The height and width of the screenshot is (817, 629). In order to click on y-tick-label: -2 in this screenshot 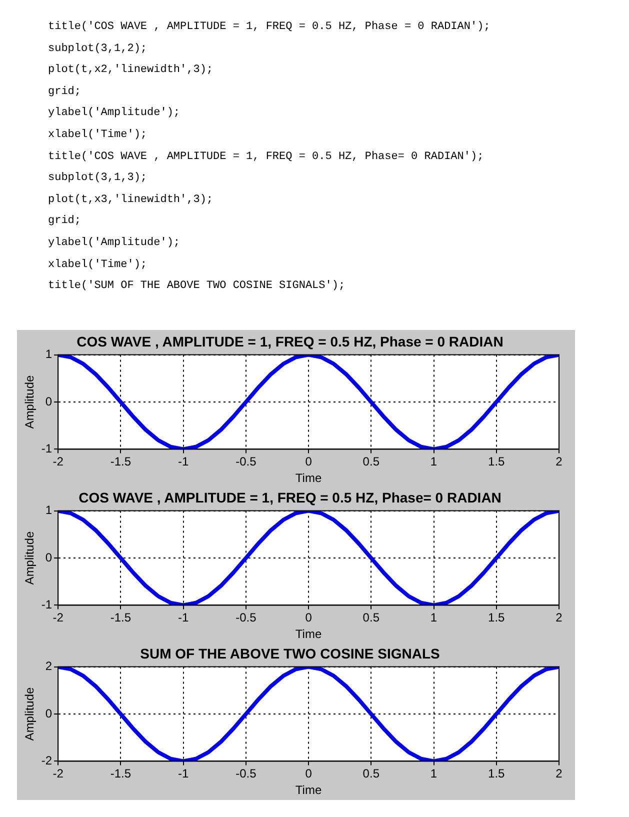, I will do `click(46, 761)`.